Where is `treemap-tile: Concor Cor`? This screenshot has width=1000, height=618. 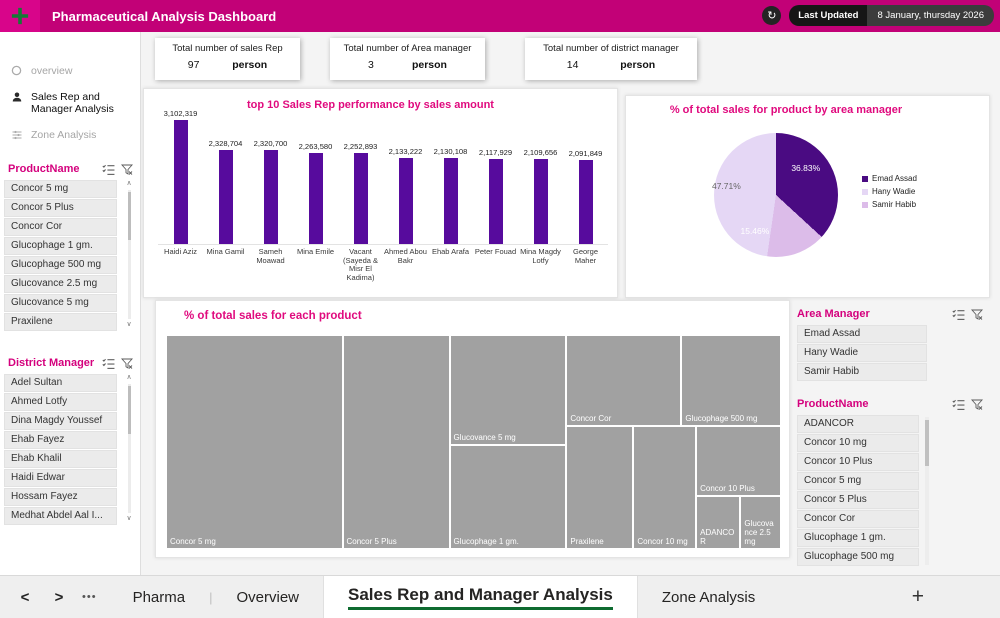 treemap-tile: Concor Cor is located at coordinates (624, 380).